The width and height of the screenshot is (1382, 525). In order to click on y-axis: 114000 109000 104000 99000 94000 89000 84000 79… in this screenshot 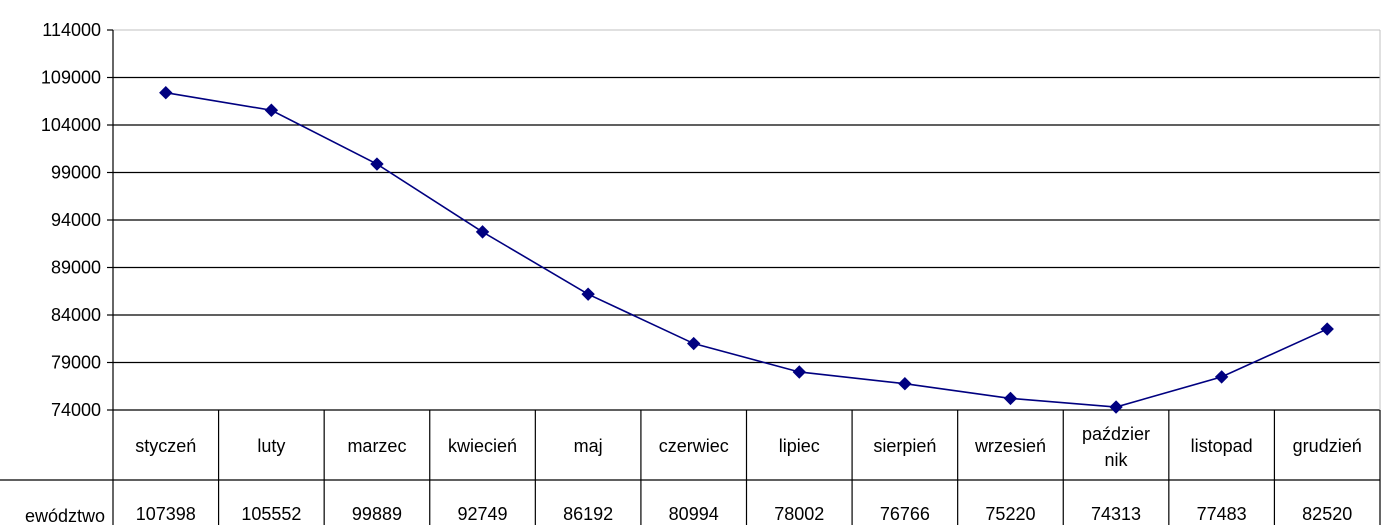, I will do `click(77, 272)`.